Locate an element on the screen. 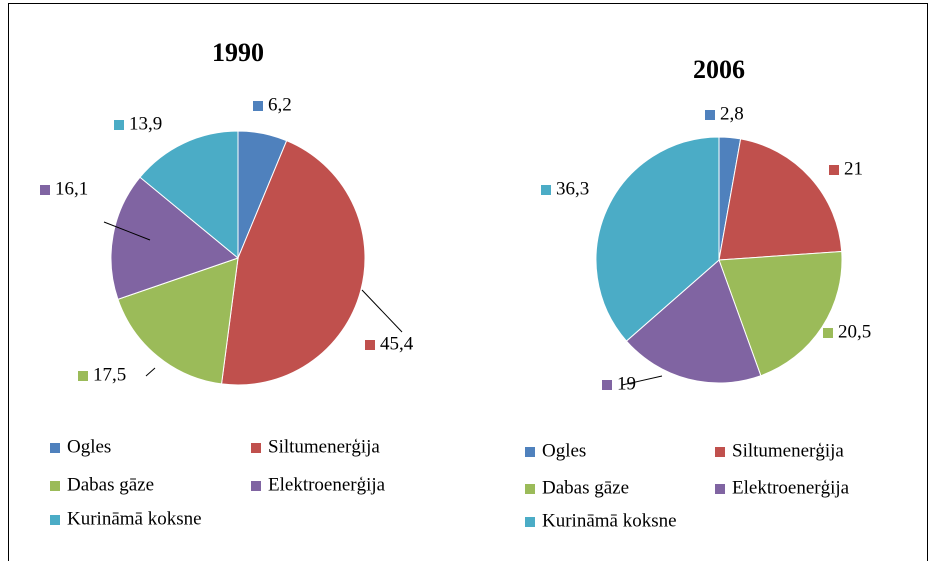  data-label: 21 is located at coordinates (853, 168).